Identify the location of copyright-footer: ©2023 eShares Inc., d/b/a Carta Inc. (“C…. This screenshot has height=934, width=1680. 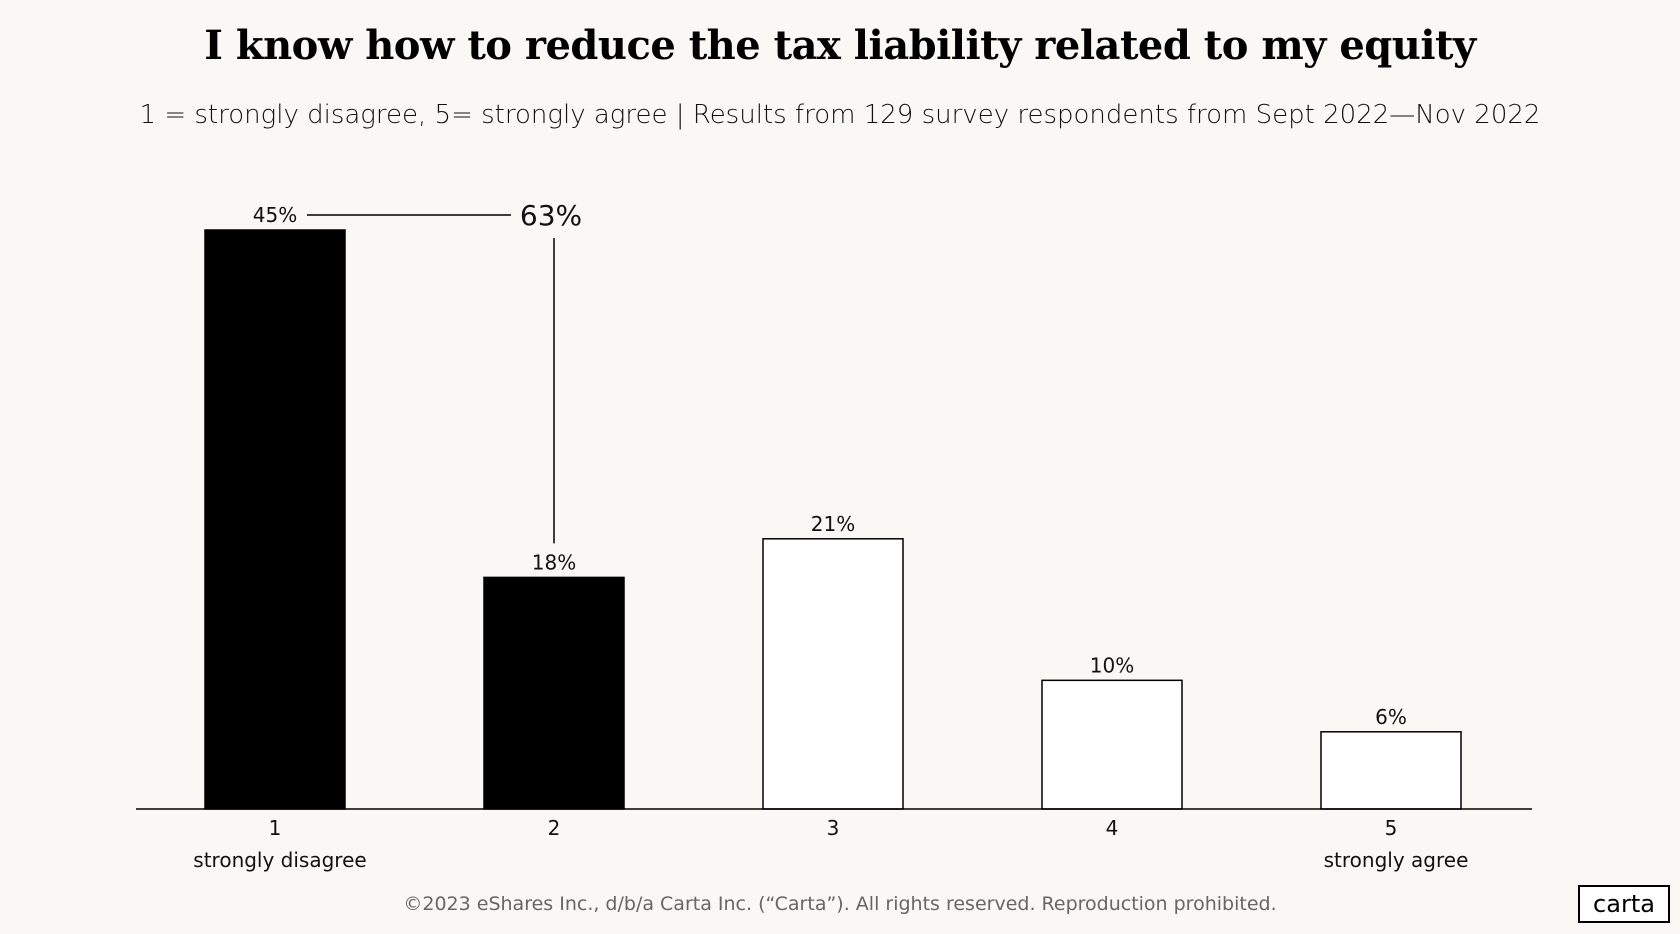
(840, 904).